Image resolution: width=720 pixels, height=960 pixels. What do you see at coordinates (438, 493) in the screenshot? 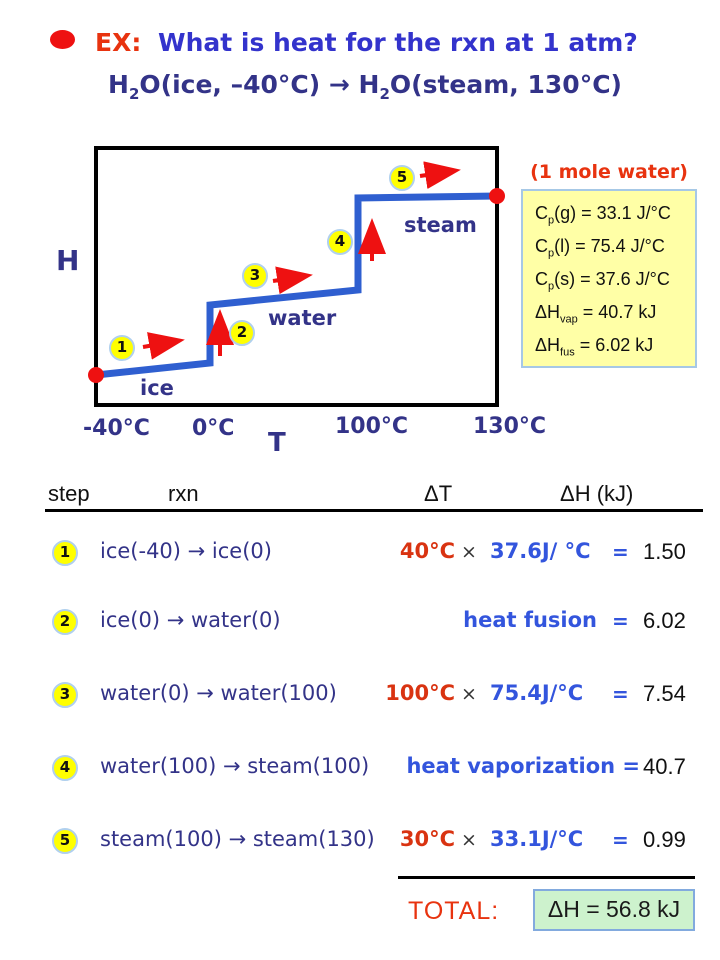
I see `col-header-dt: ΔT` at bounding box center [438, 493].